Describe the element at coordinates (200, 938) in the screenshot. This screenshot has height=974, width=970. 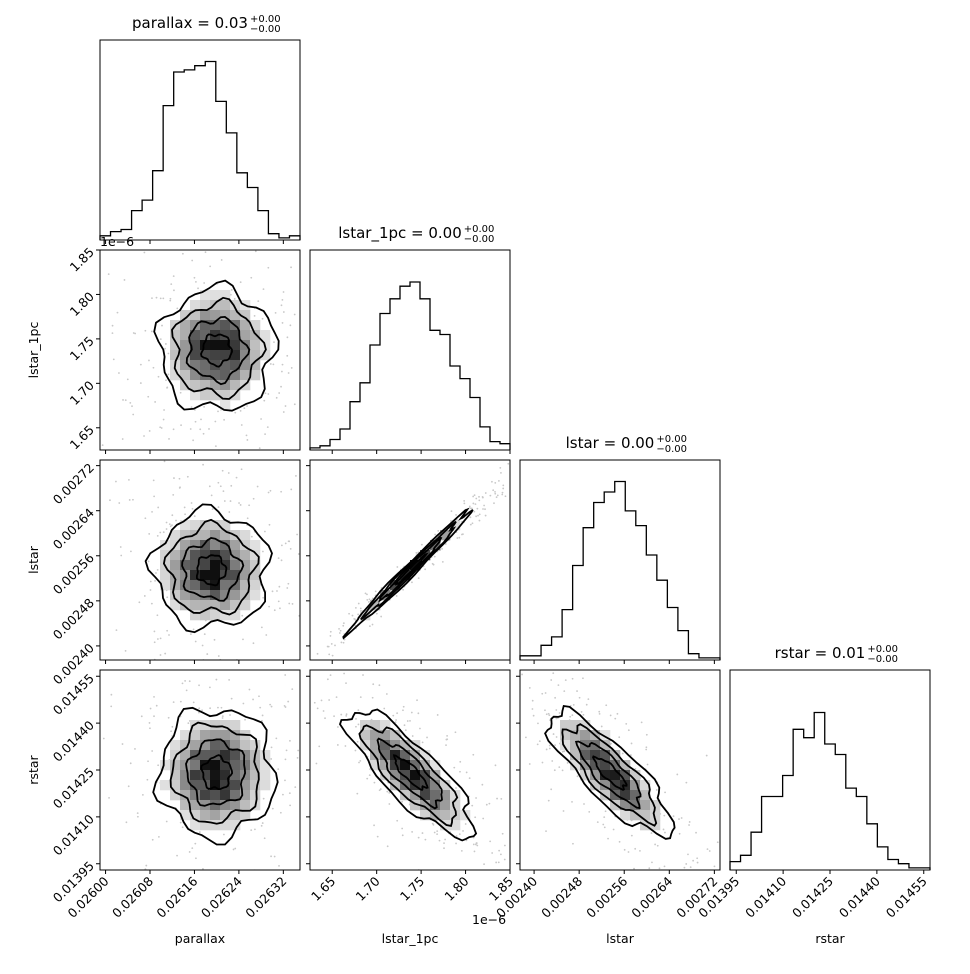
I see `x-axis-label-parallax: parallax` at that location.